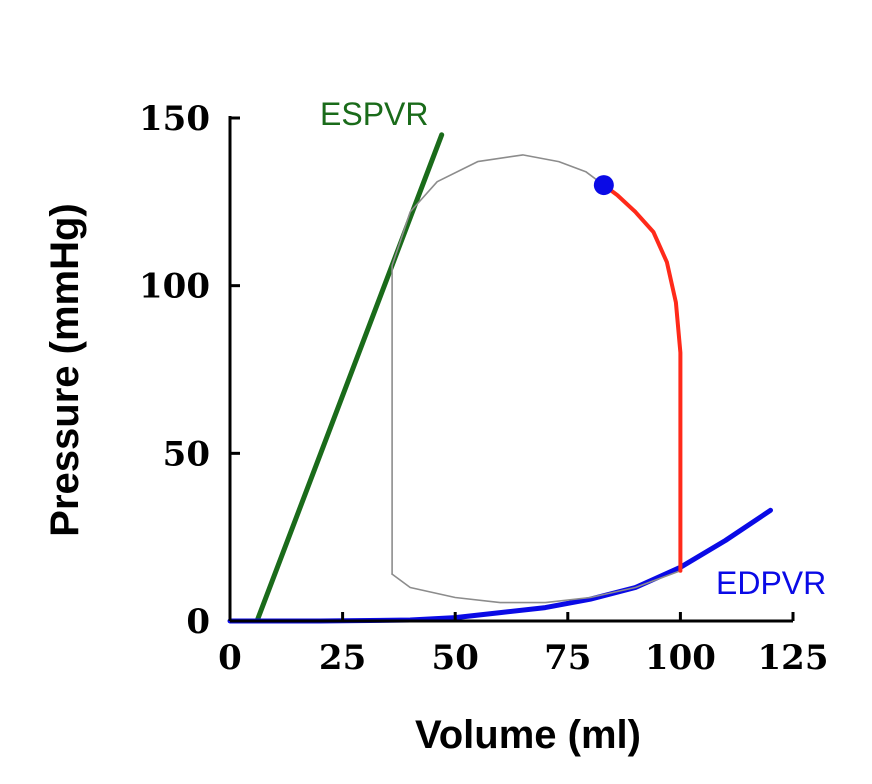 This screenshot has height=784, width=872. I want to click on y-tick-label: 50, so click(186, 454).